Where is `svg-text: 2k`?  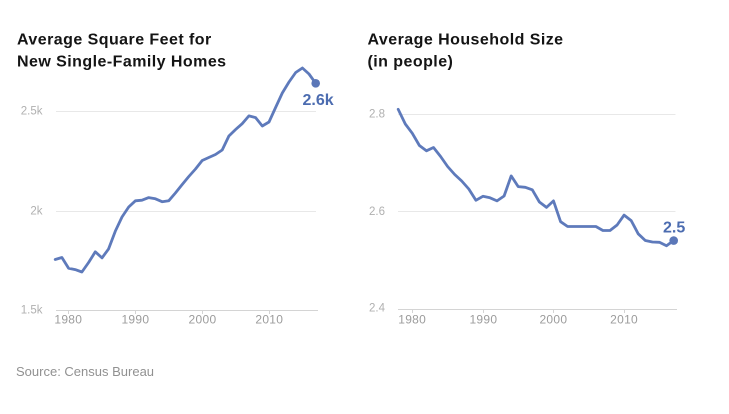 svg-text: 2k is located at coordinates (36, 212).